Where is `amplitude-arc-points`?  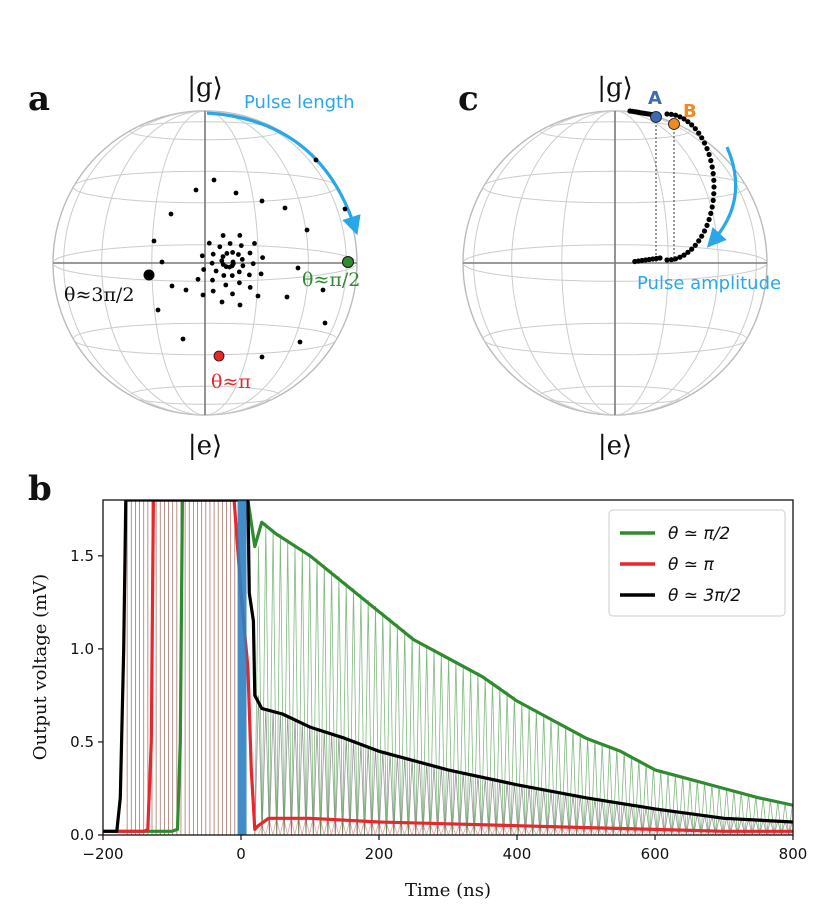
amplitude-arc-points is located at coordinates (672, 186).